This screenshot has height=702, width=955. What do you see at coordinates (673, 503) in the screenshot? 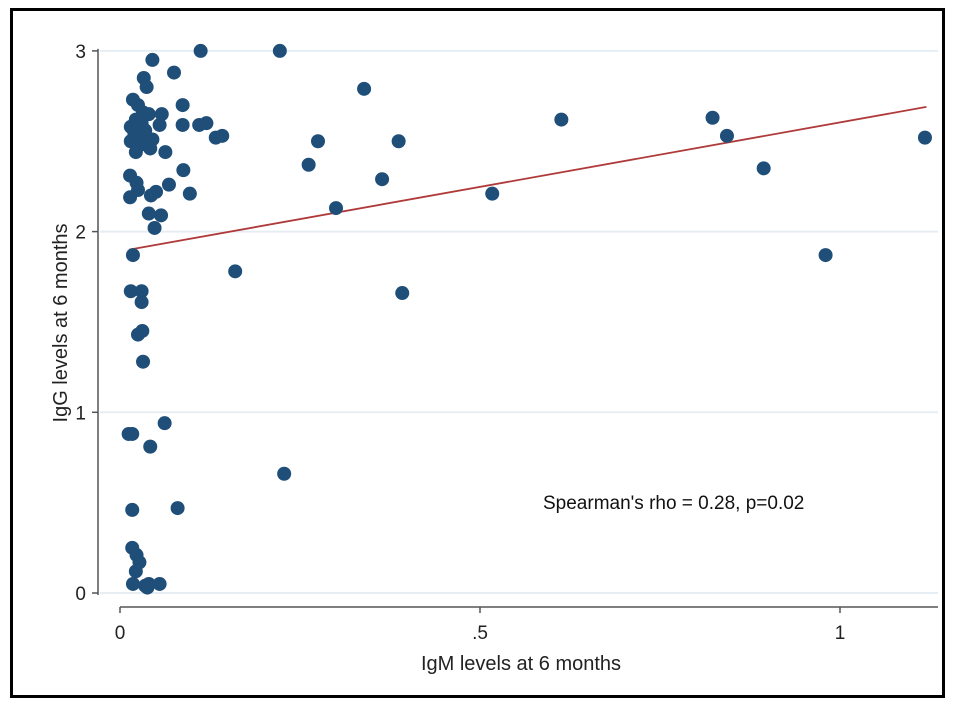
I see `spearman-annotation: Spearman's rho = 0.28, p=0.02` at bounding box center [673, 503].